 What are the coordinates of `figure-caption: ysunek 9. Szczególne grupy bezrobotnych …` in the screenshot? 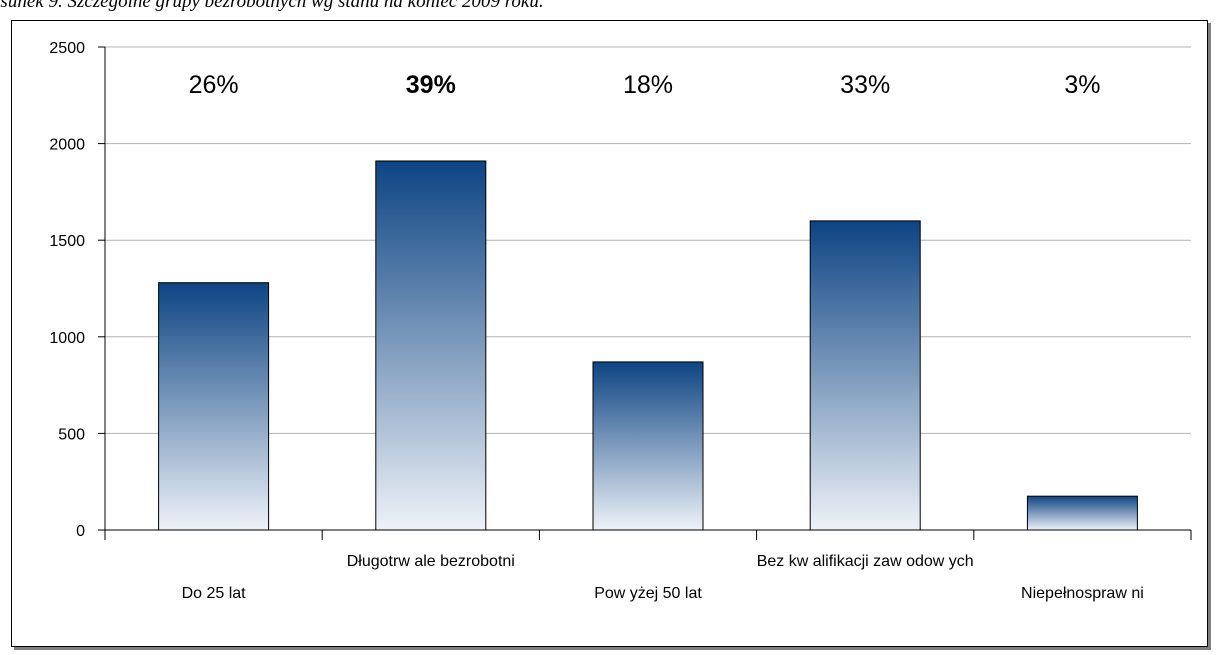 It's located at (272, 6).